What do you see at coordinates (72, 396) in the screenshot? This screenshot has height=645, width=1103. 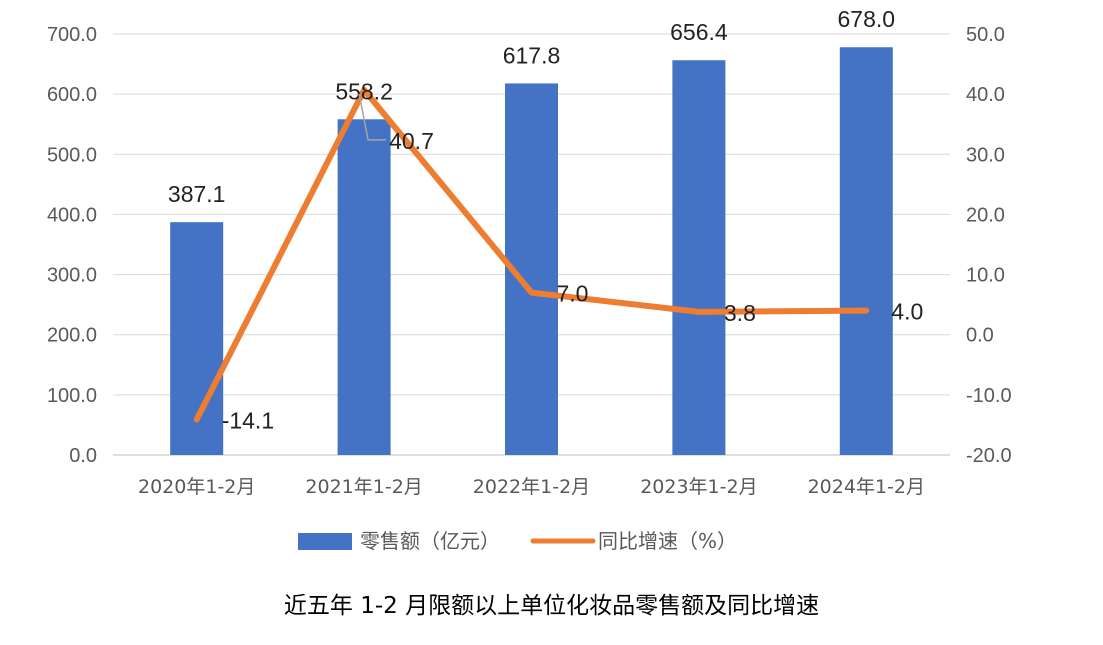 I see `y-left-tick-label: 100.0` at bounding box center [72, 396].